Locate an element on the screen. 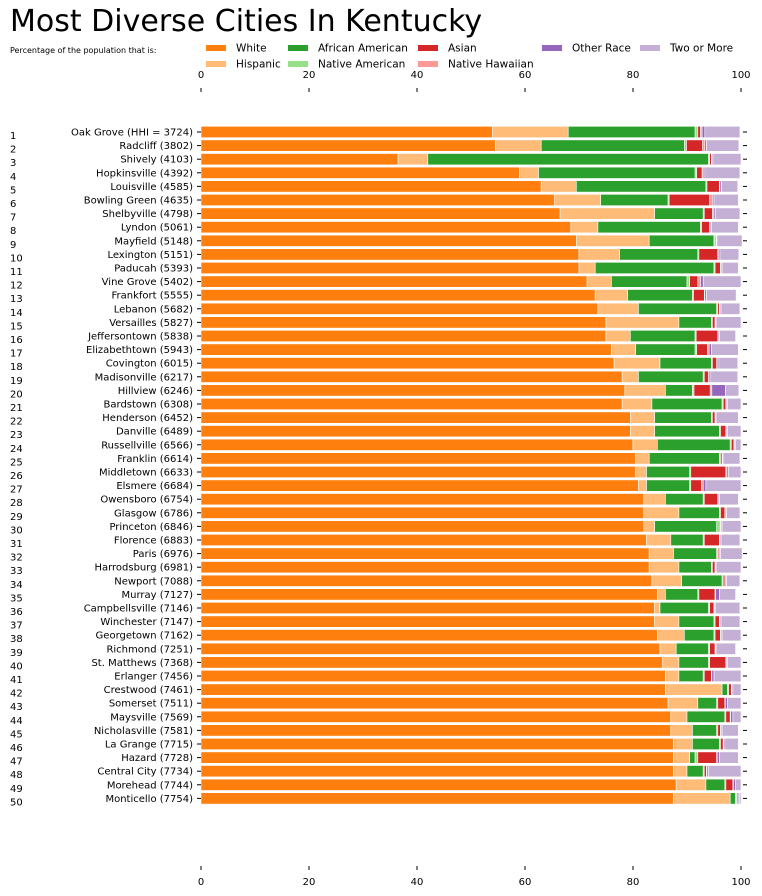 This screenshot has width=762, height=896. row-rank: 45 is located at coordinates (16, 734).